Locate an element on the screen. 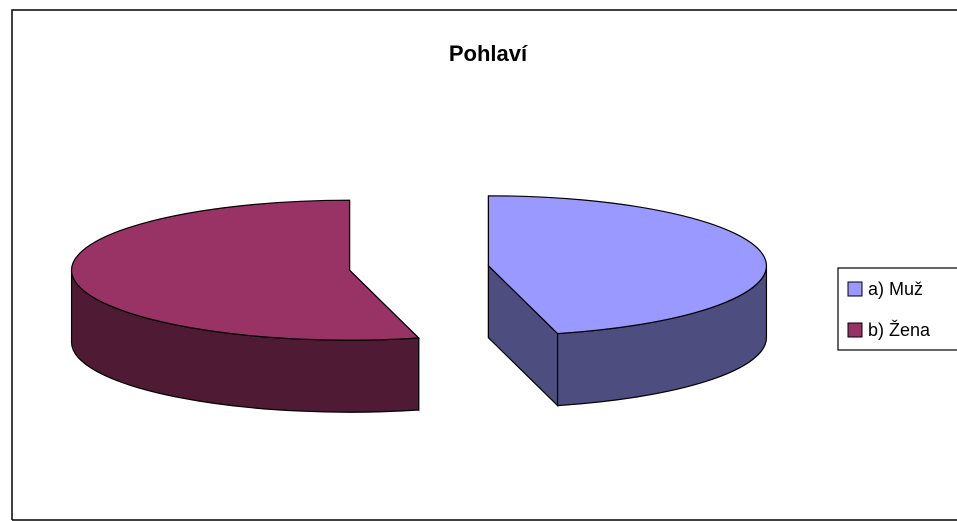  legend: a) Muž b) Žena is located at coordinates (889, 309).